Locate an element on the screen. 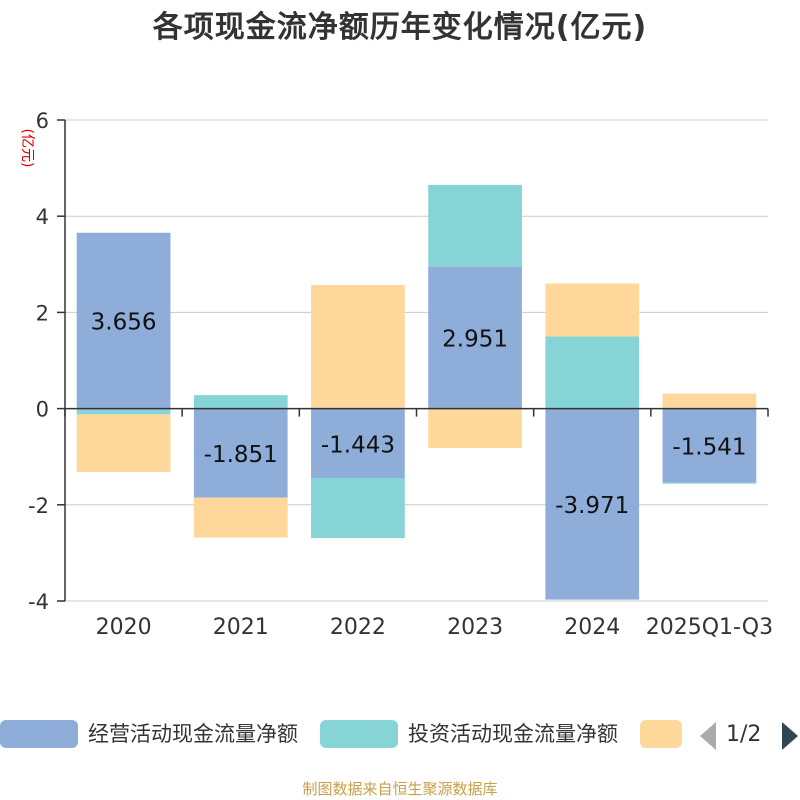  bar-investing-2020 is located at coordinates (123, 411).